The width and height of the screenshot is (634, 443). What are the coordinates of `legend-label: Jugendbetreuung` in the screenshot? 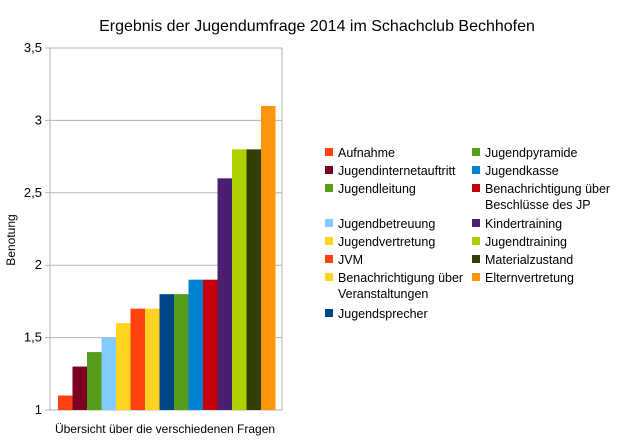 It's located at (386, 224).